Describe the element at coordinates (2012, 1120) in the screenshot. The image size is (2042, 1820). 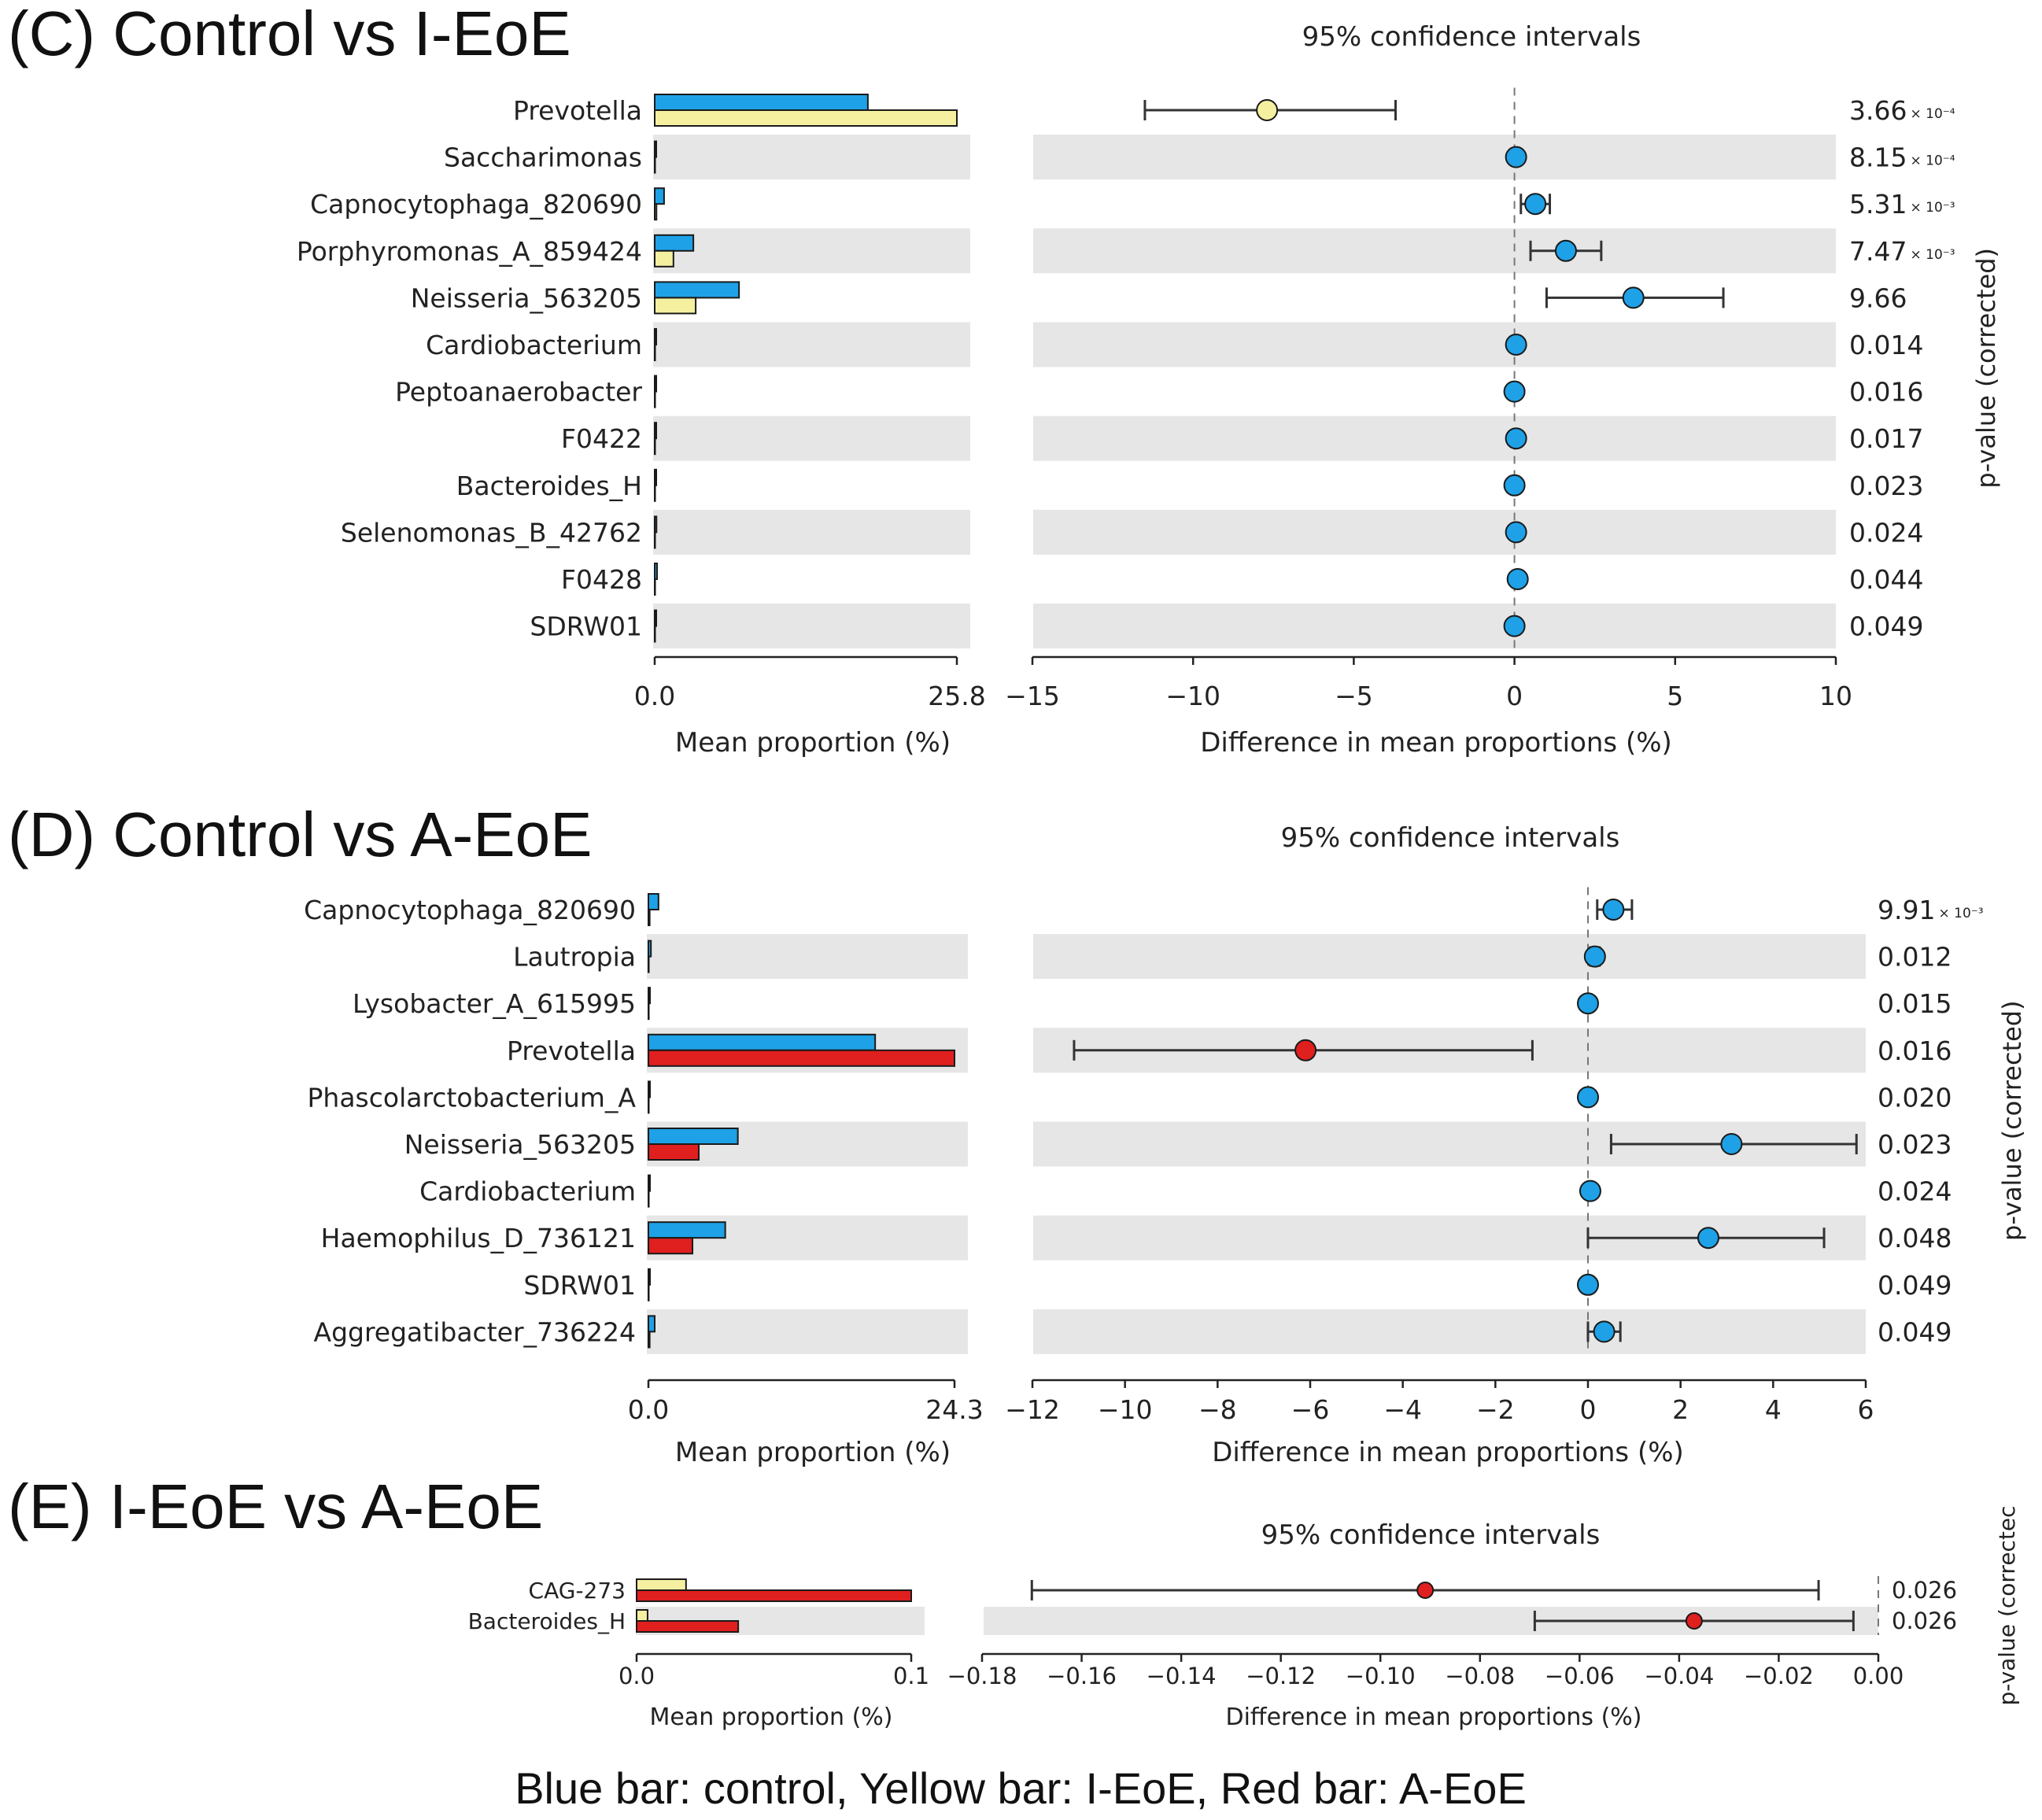
I see `p-value-axis-title: p-value (corrected)` at that location.